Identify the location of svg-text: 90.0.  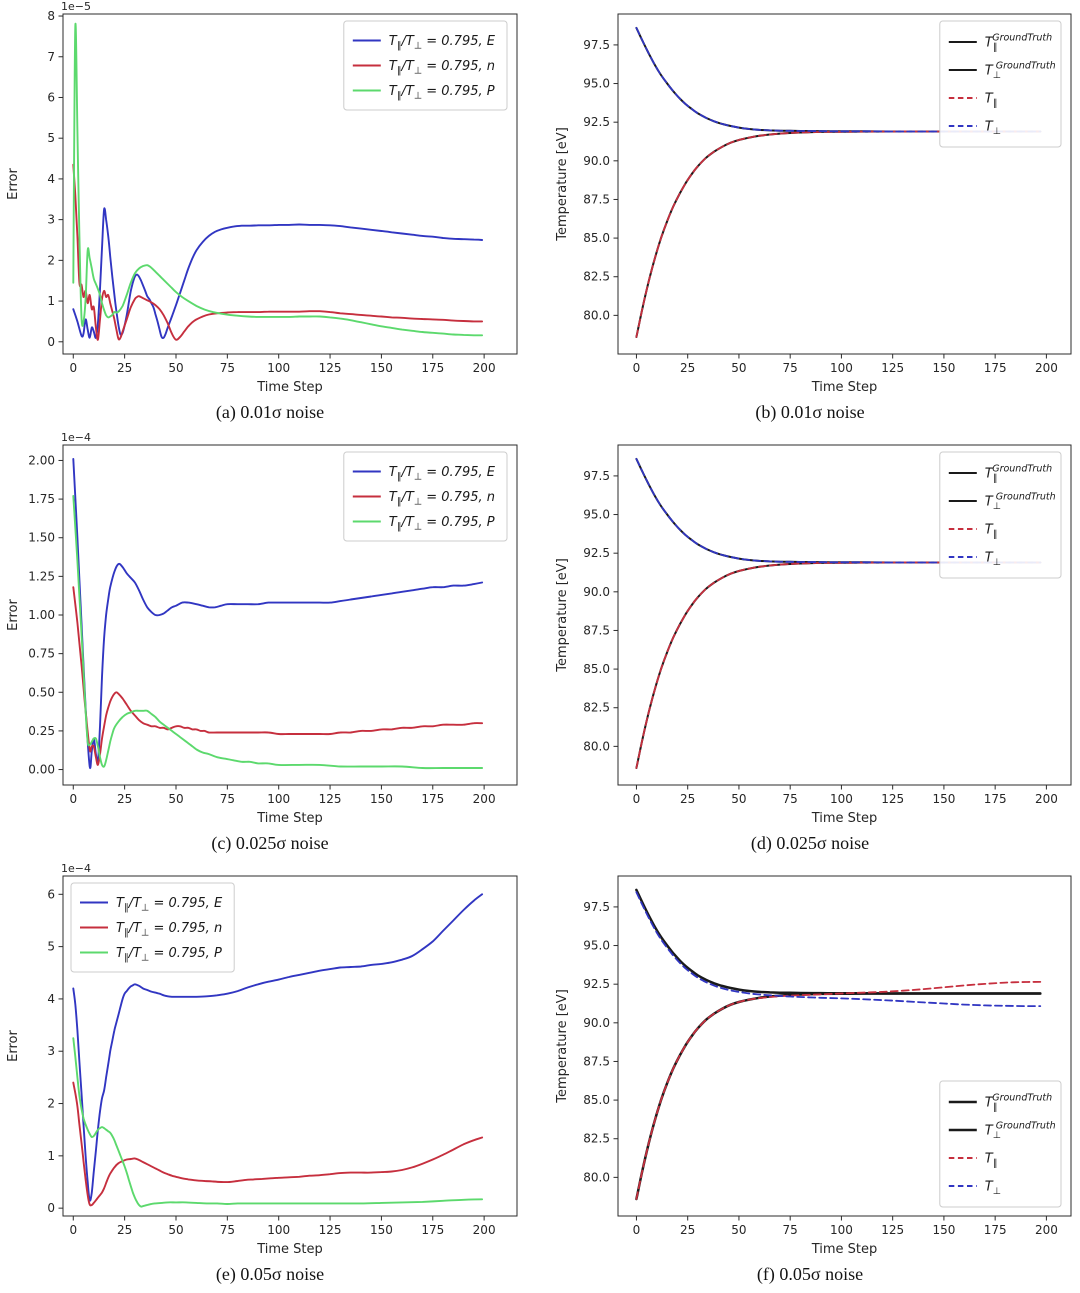
(596, 1023).